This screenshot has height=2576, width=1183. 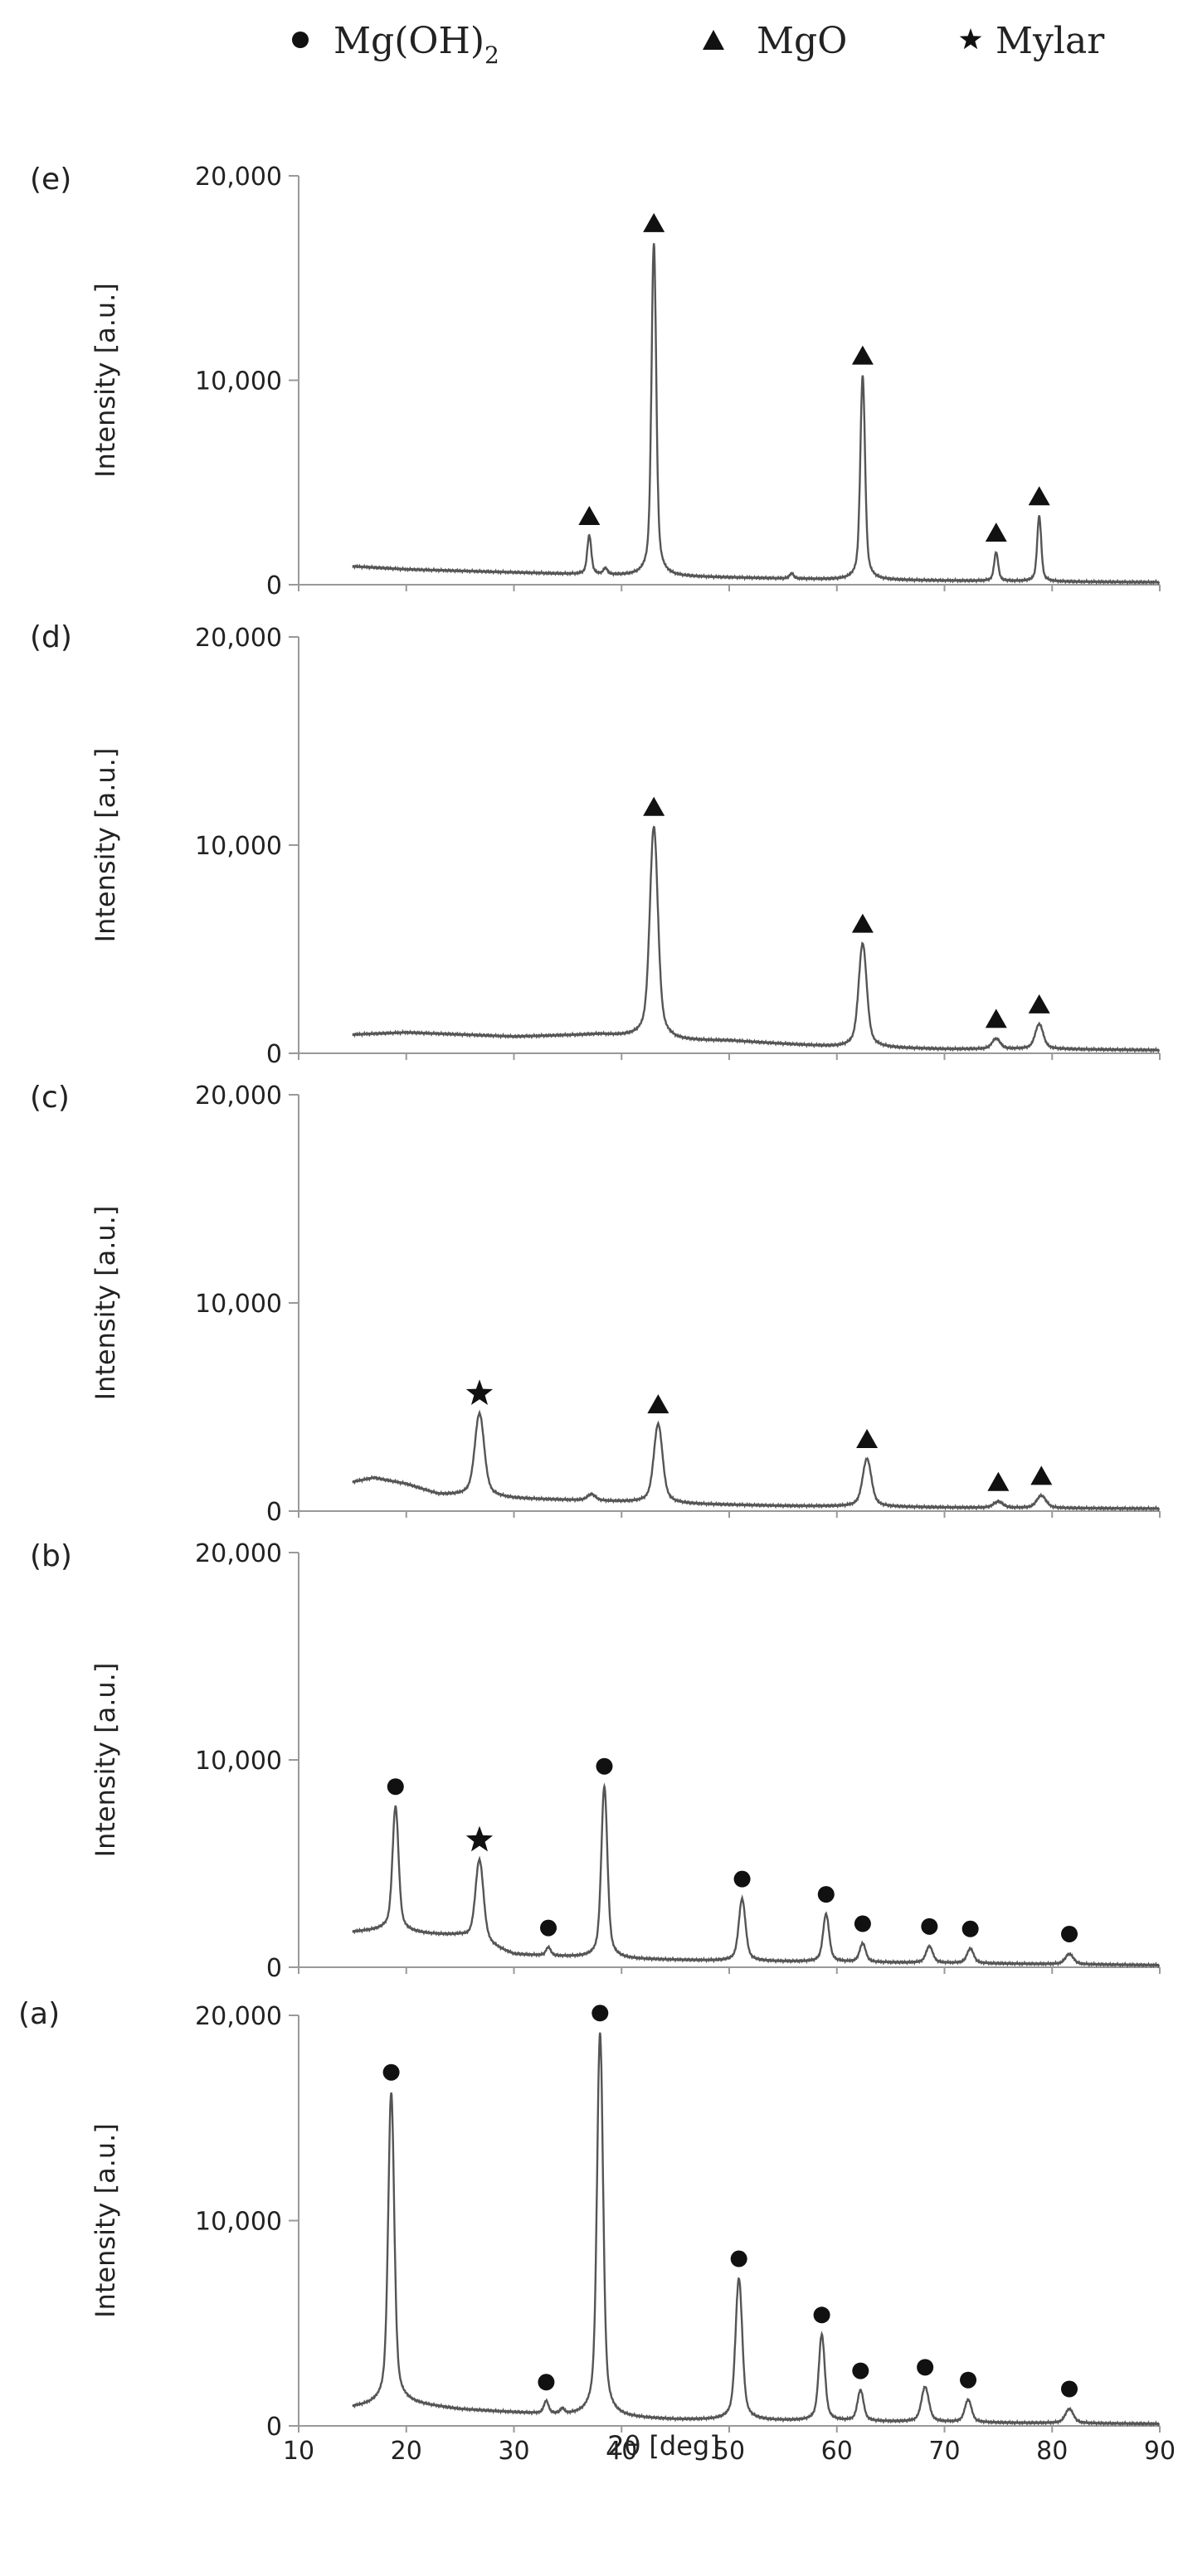 What do you see at coordinates (1050, 41) in the screenshot?
I see `legend-label-mylar: Mylar` at bounding box center [1050, 41].